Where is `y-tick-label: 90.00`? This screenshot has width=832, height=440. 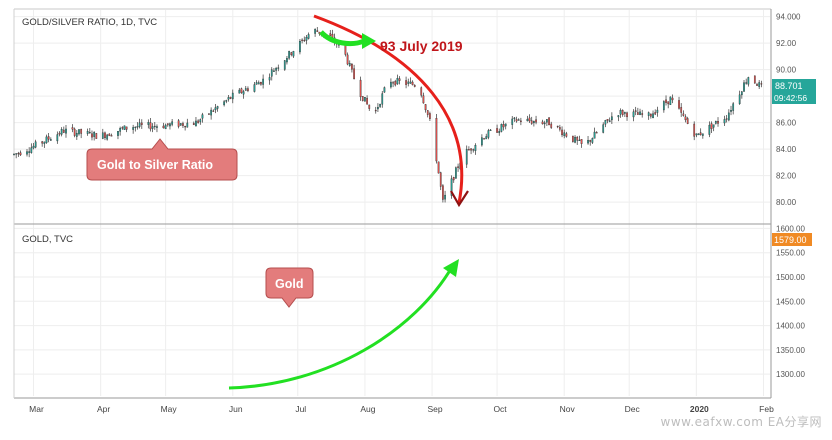 y-tick-label: 90.00 is located at coordinates (786, 70).